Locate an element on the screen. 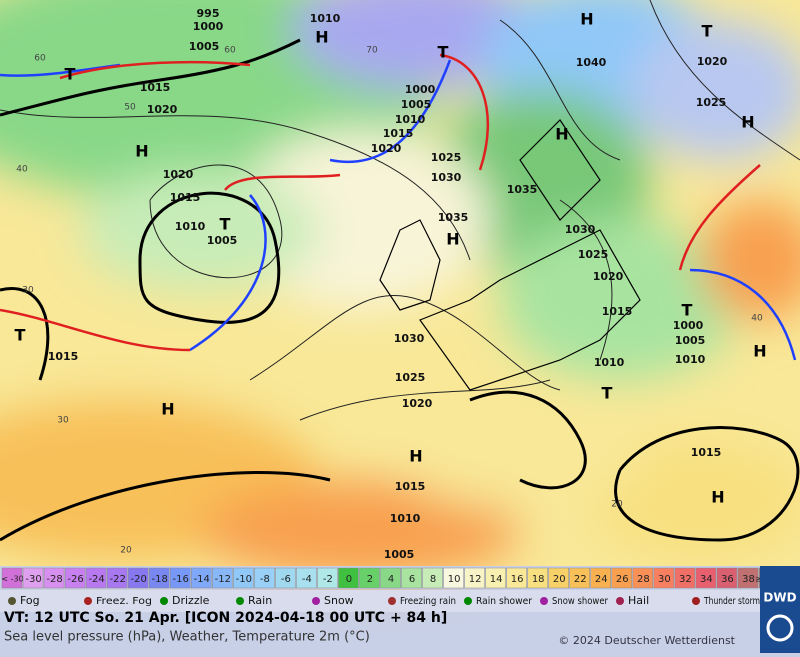 Image resolution: width=800 pixels, height=657 pixels. color-label: -28 is located at coordinates (54, 579).